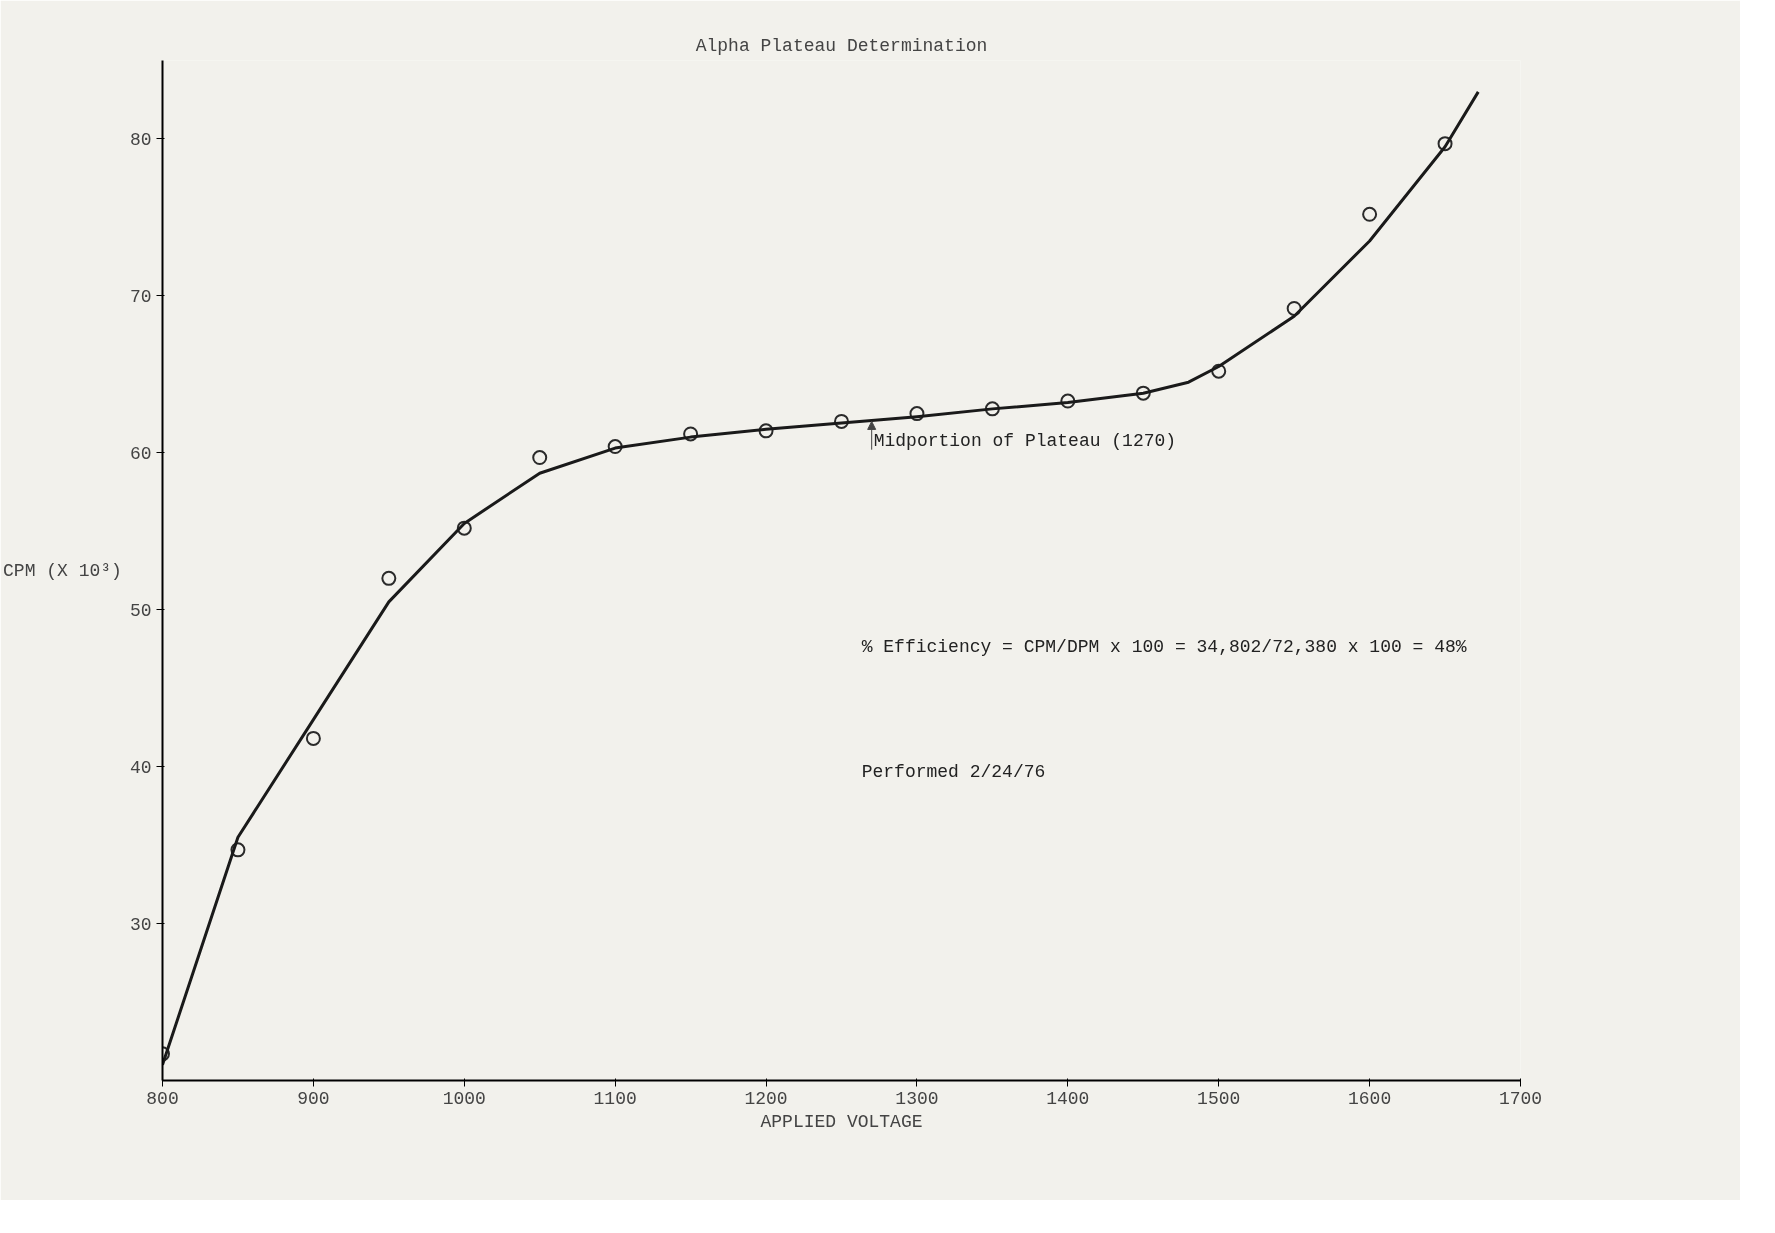 This screenshot has width=1775, height=1233. I want to click on x-tick-label: 1500, so click(1219, 1098).